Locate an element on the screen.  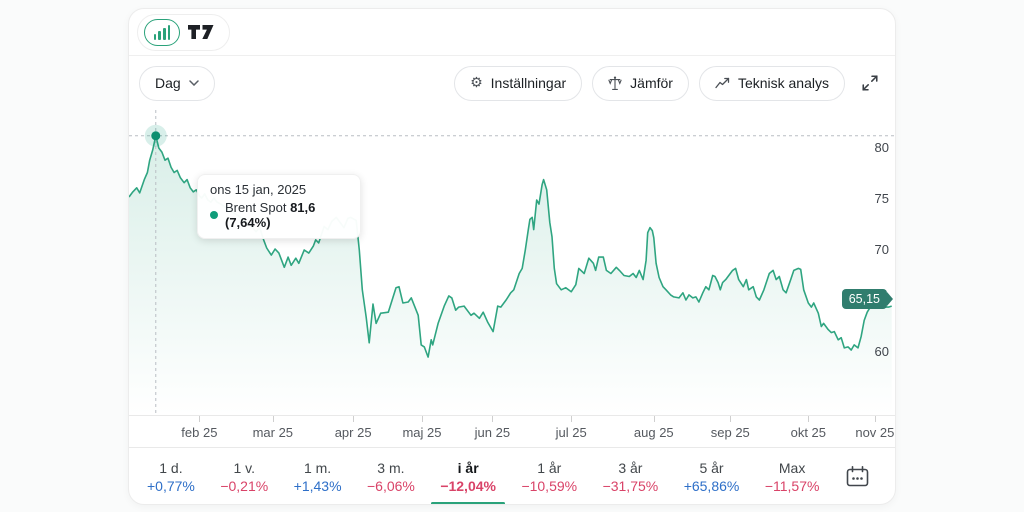
period-button-1d: 1 d. +0,77% is located at coordinates (171, 476).